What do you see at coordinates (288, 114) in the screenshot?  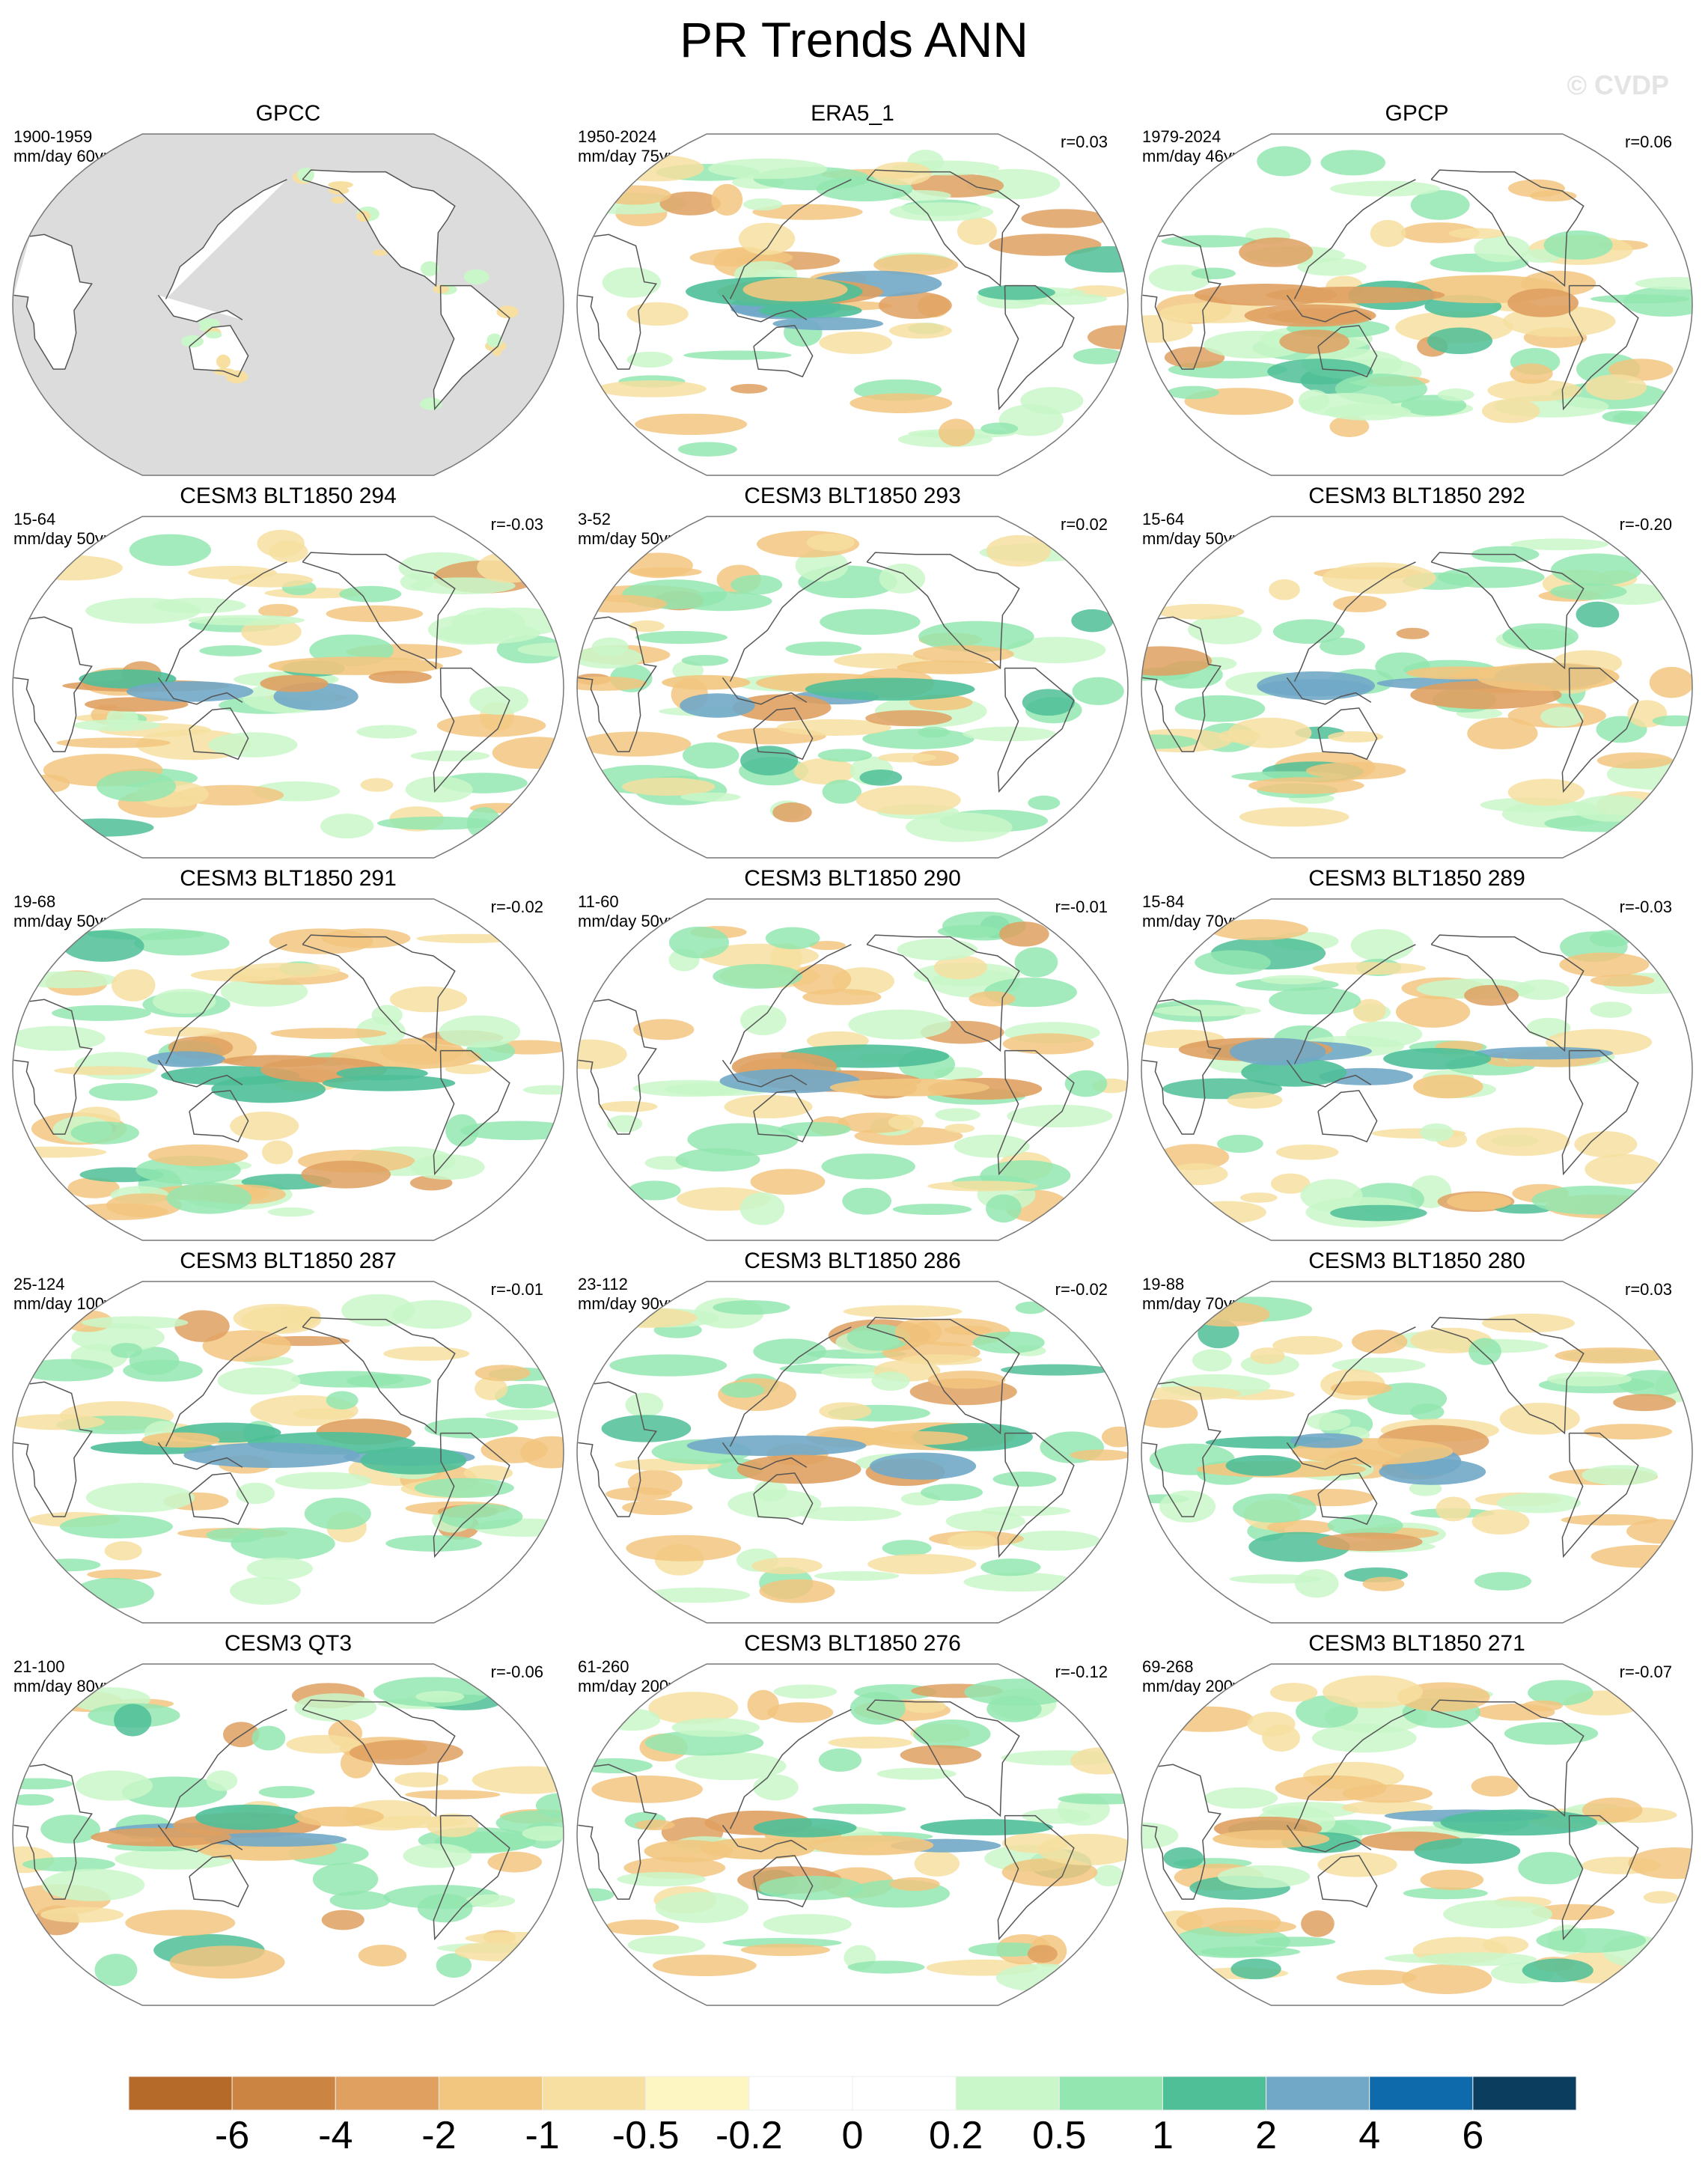 I see `panel-title: GPCC` at bounding box center [288, 114].